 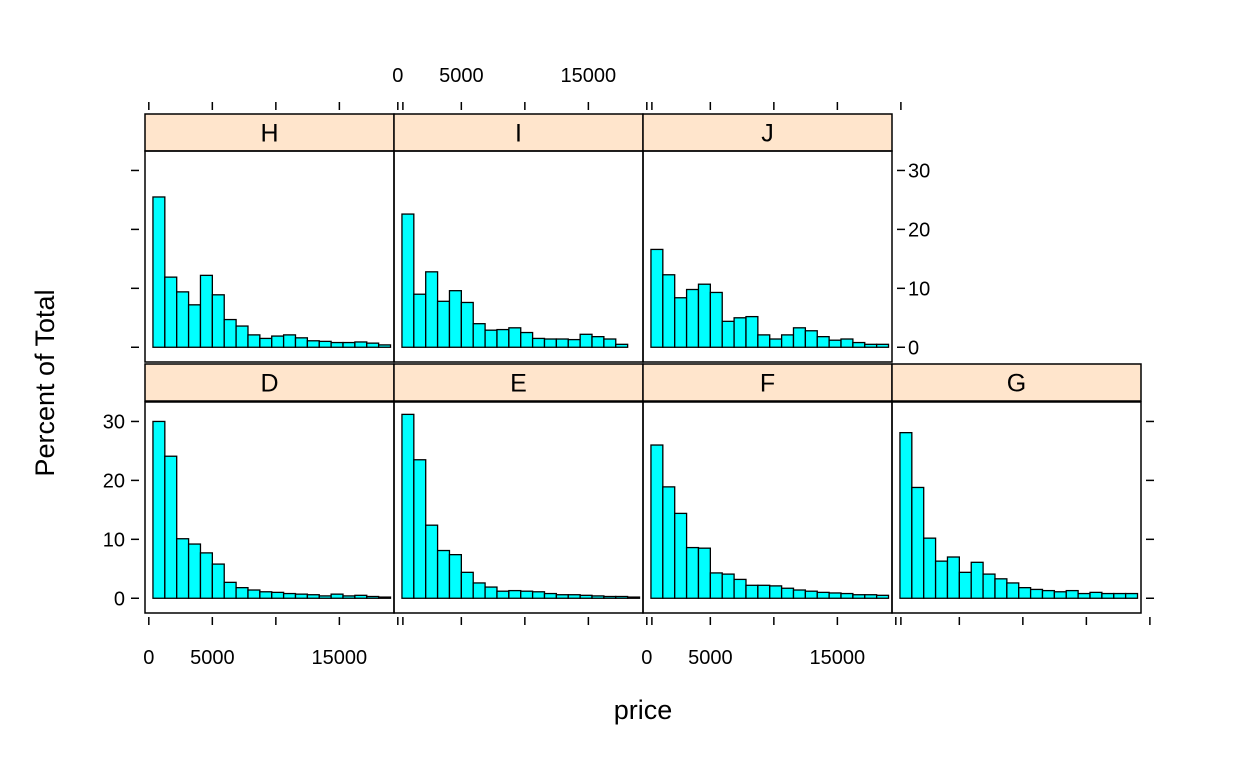 I want to click on strip-j, so click(x=767, y=132).